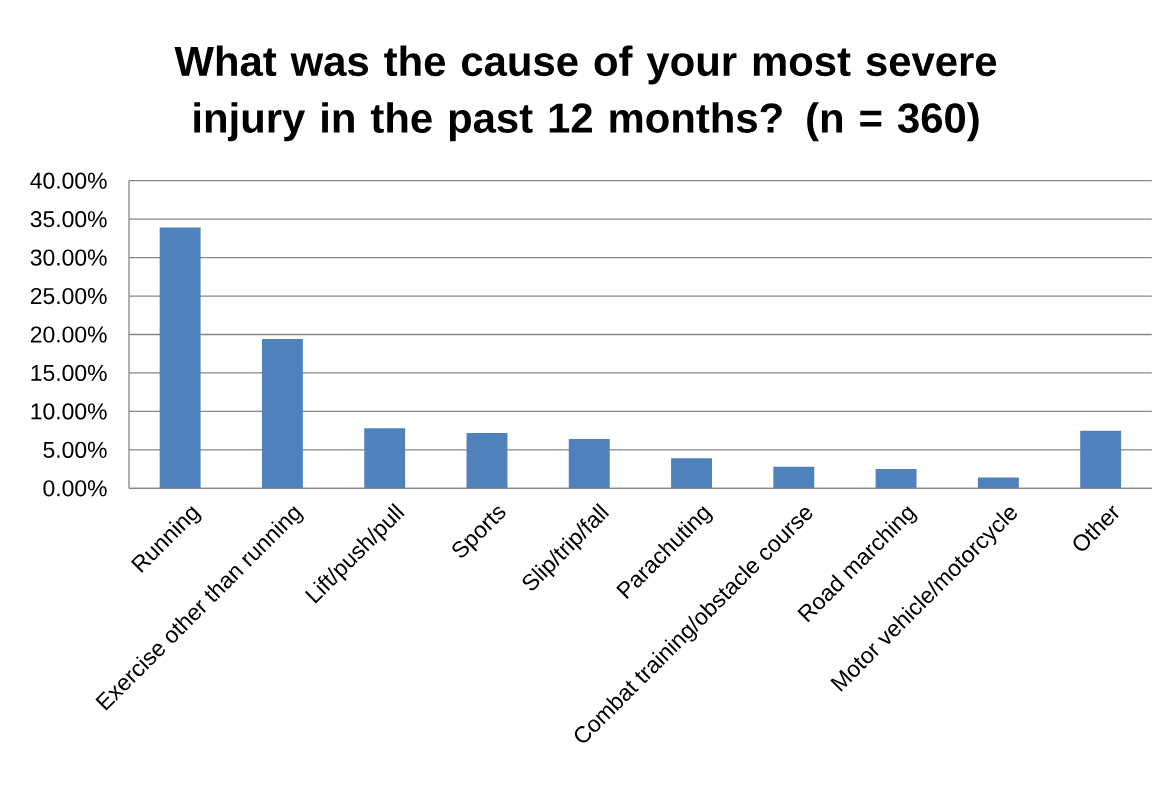 The image size is (1172, 791). Describe the element at coordinates (68, 257) in the screenshot. I see `y-tick-label: 30.00%` at that location.